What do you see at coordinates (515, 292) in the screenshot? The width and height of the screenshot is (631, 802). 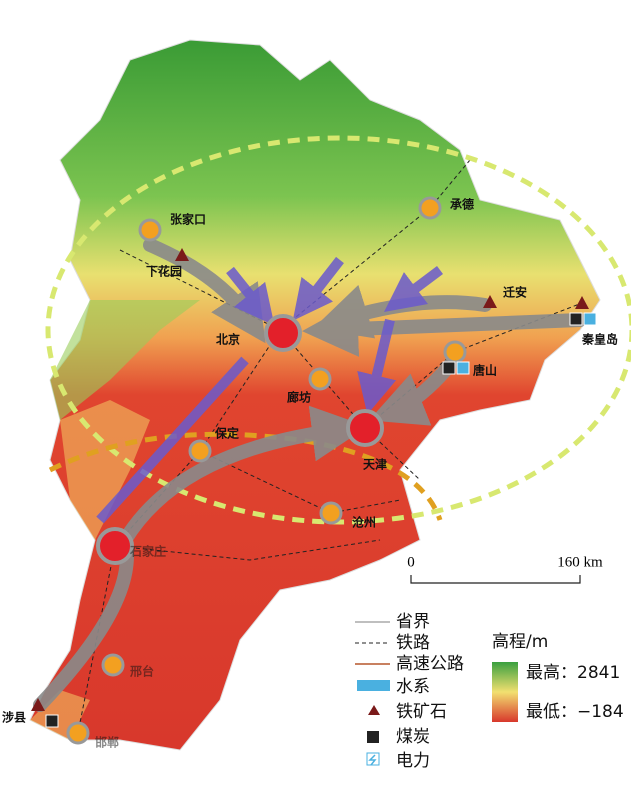 I see `city-label: 迁安` at bounding box center [515, 292].